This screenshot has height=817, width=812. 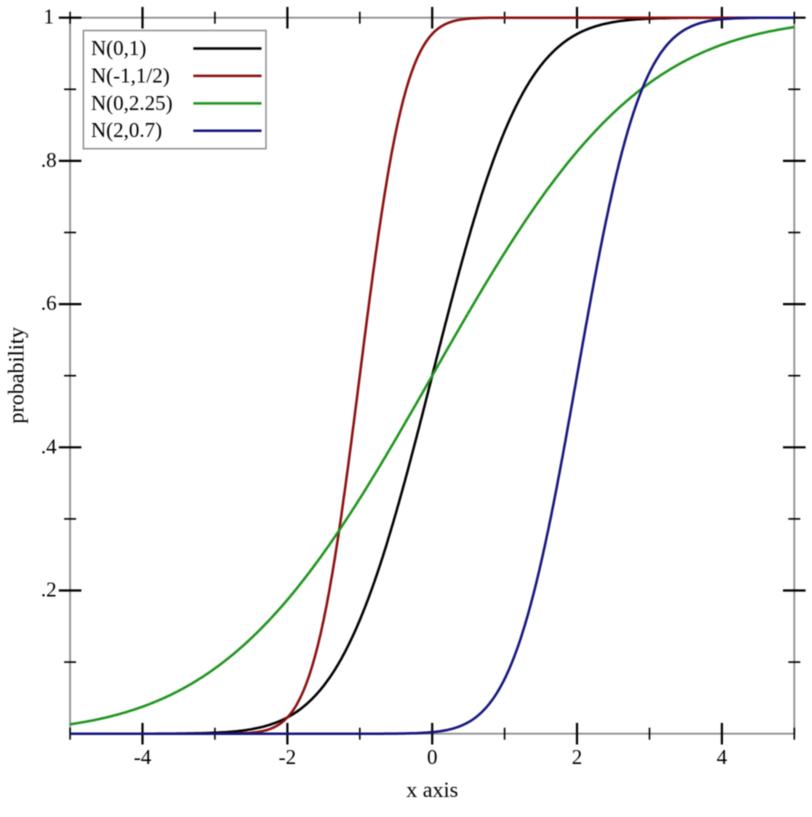 I want to click on svg-text: 1, so click(x=49, y=17).